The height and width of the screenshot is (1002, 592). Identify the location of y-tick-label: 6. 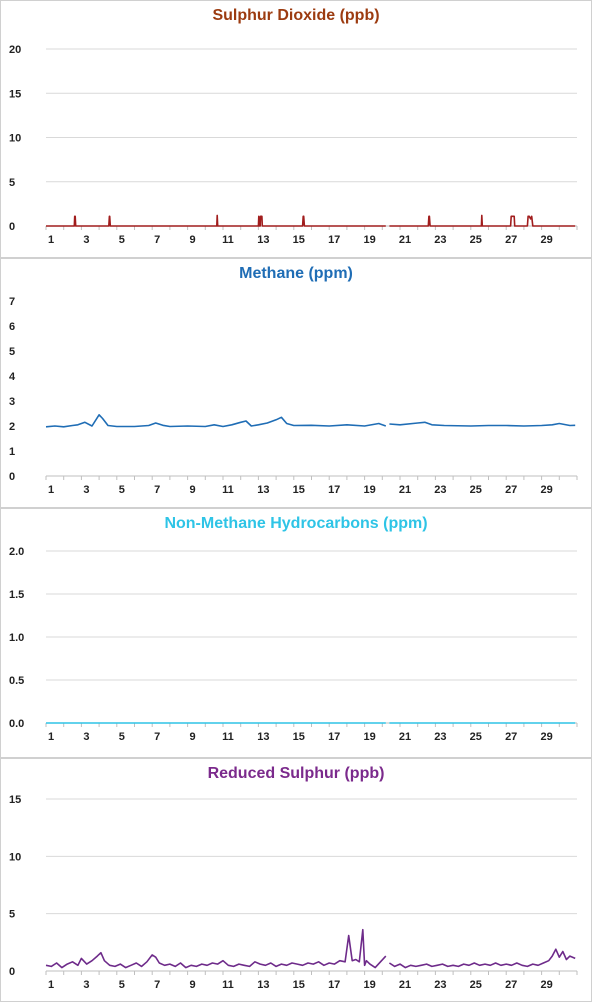
(12, 327).